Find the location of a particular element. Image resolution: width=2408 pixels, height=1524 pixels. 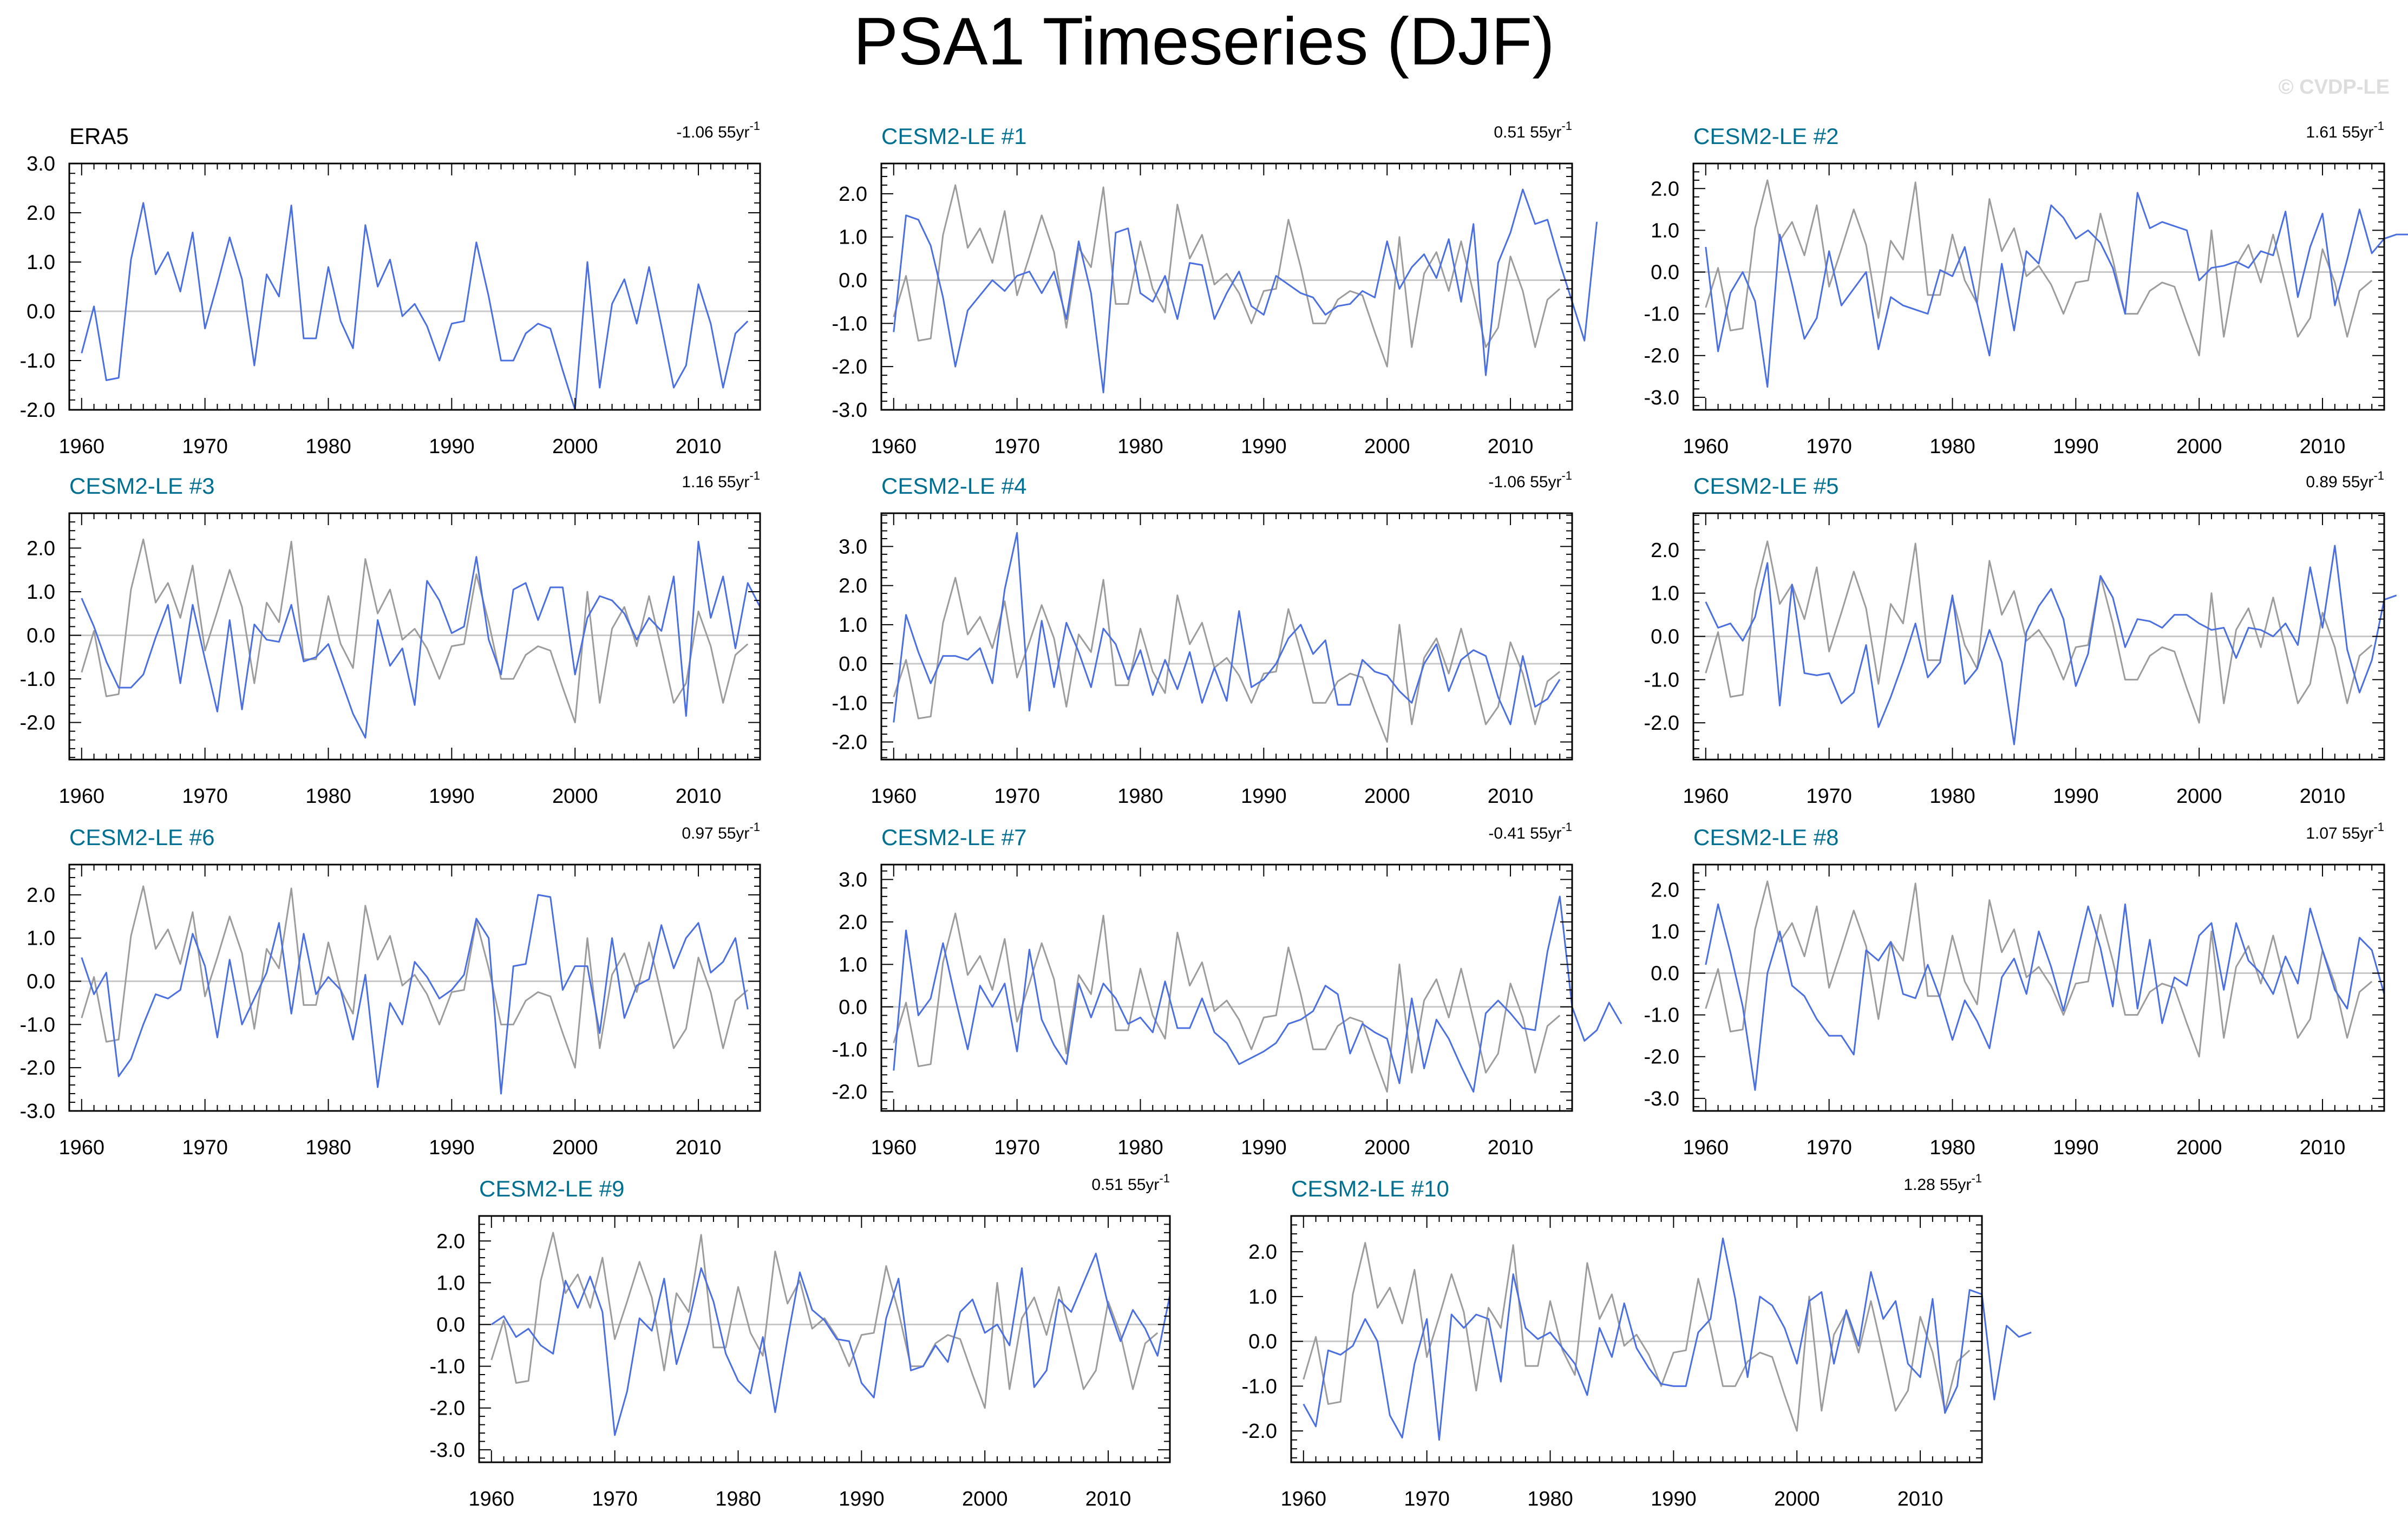

trend-label: 1.07 55yr-1 is located at coordinates (2345, 831).